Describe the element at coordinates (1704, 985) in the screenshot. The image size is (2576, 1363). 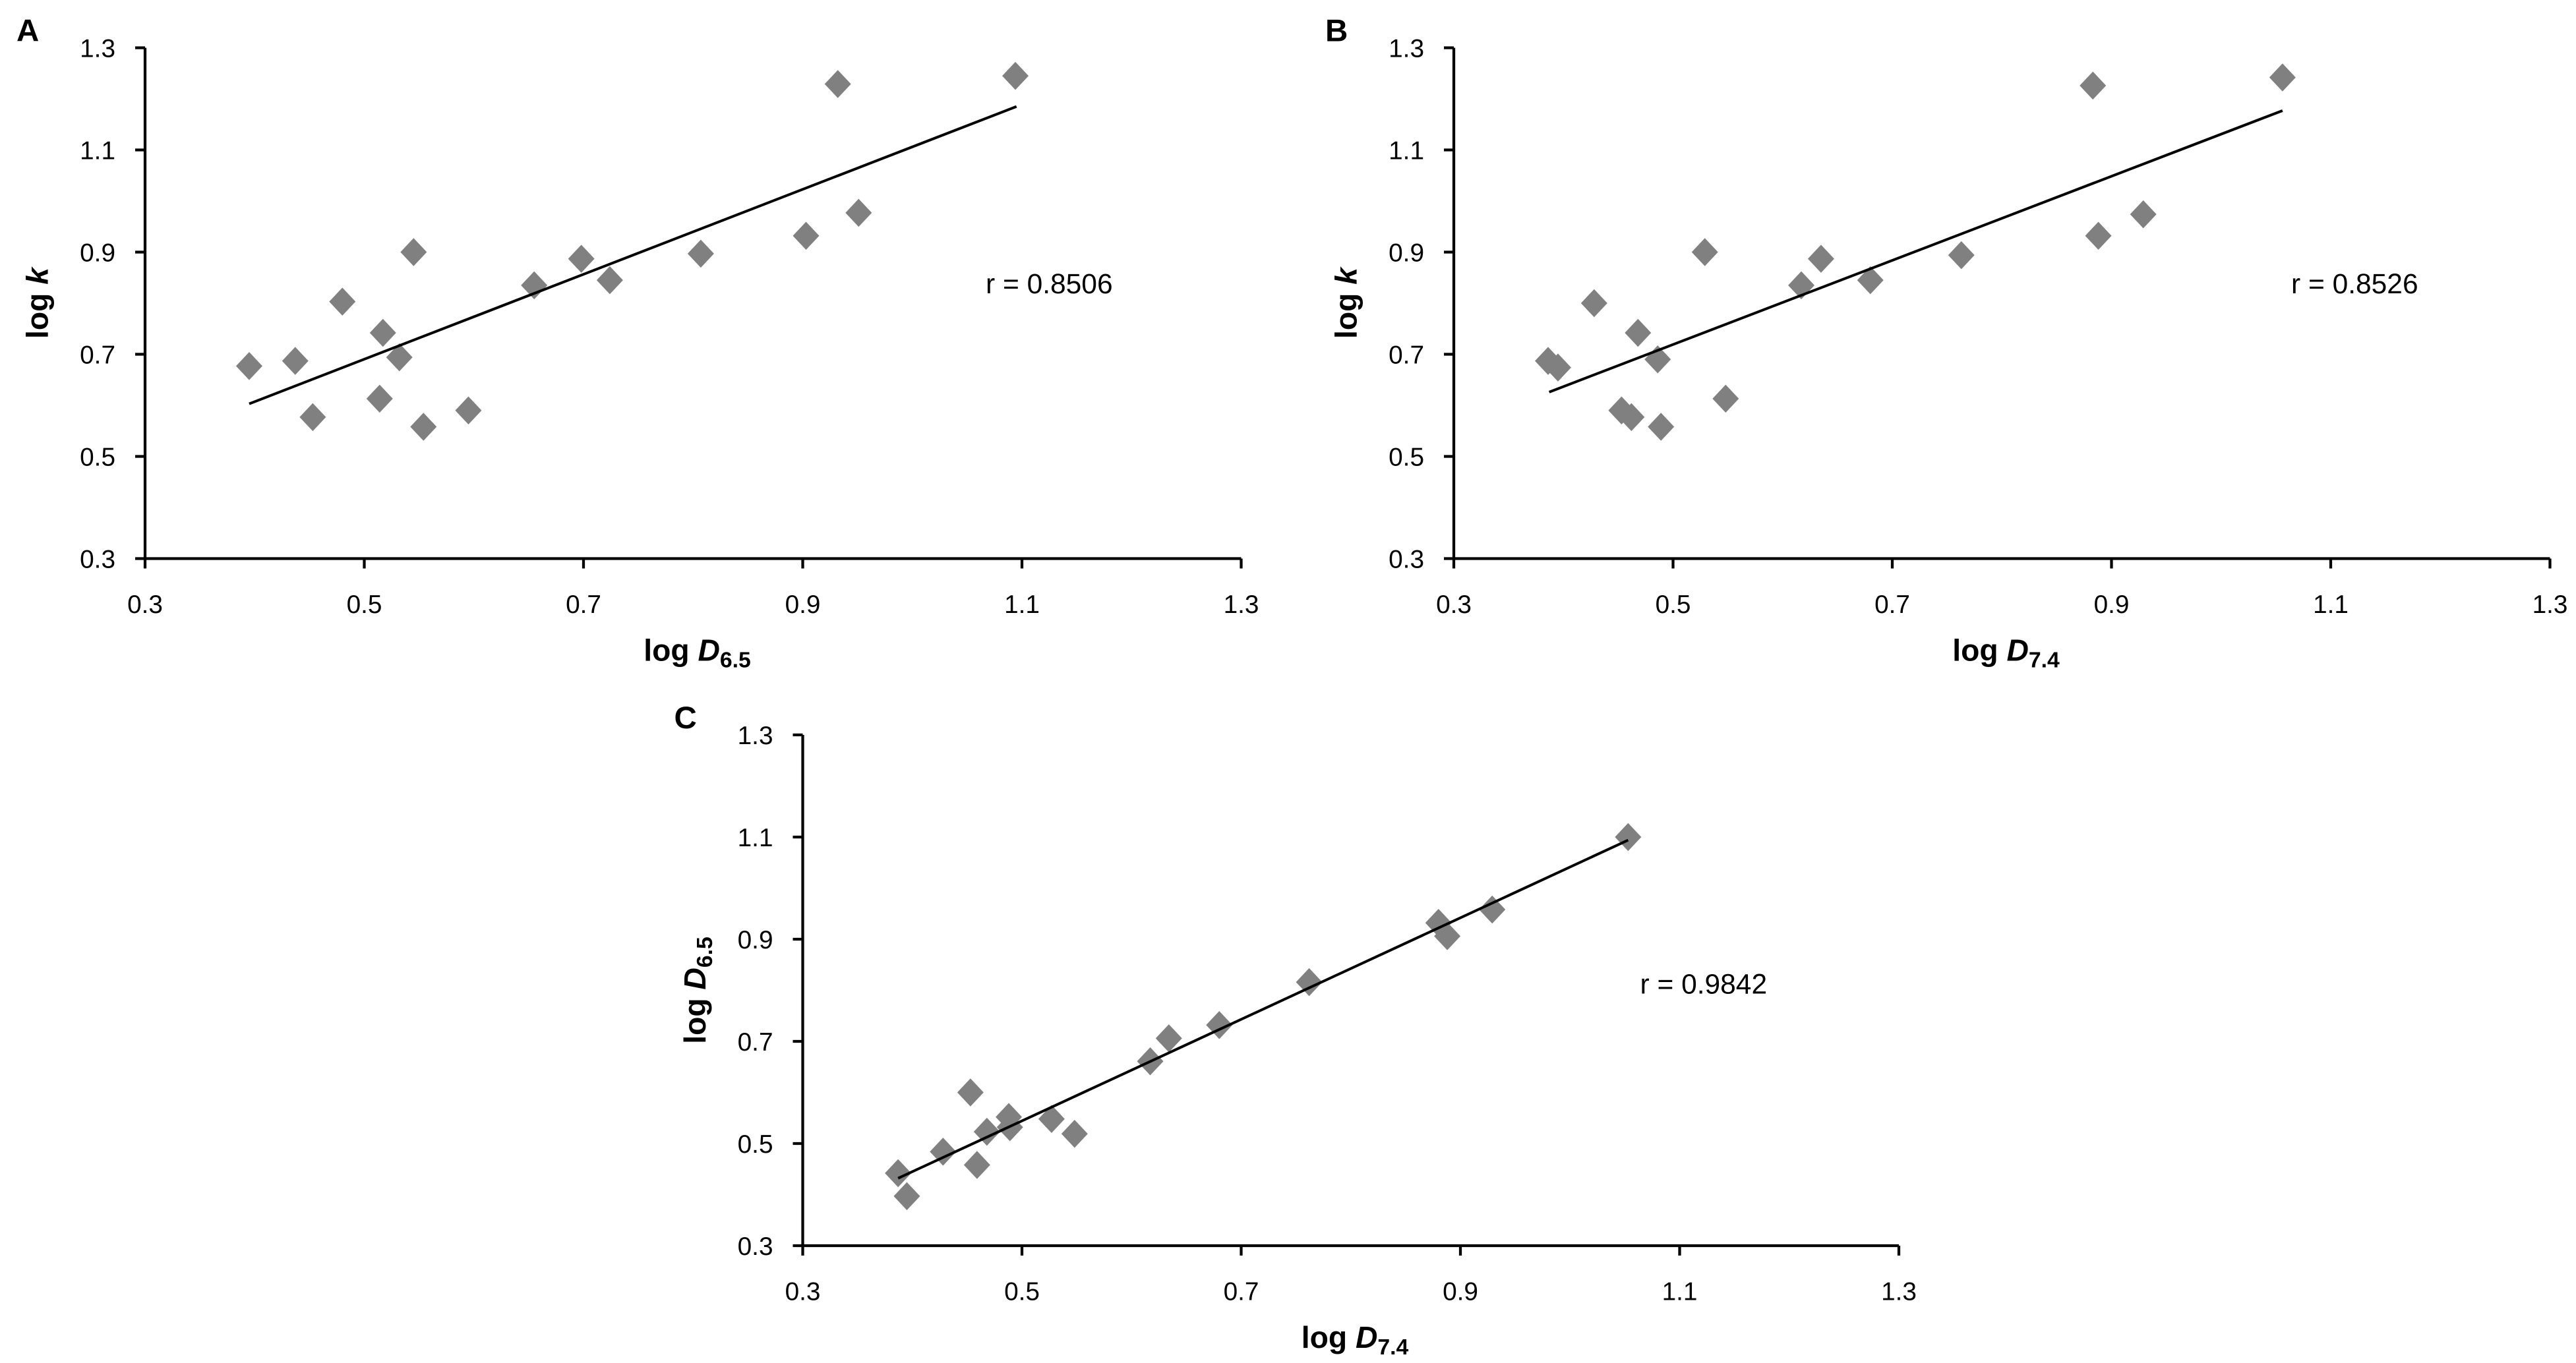
I see `correlation-label: r = 0.9842` at that location.